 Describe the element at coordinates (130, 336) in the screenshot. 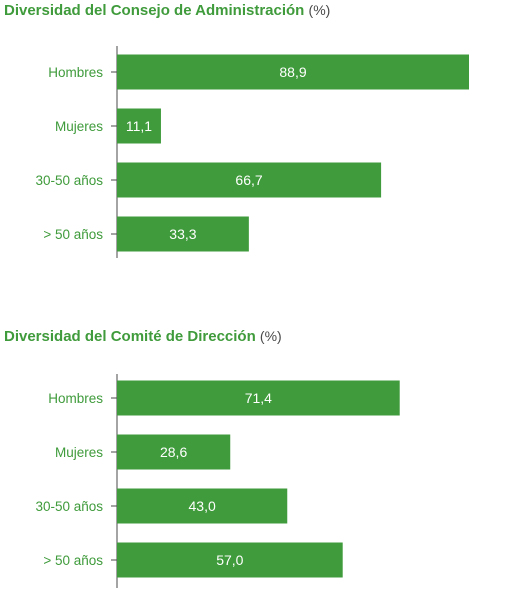

I see `chart-comite-title-text: Diversidad del Comité de Dirección` at that location.